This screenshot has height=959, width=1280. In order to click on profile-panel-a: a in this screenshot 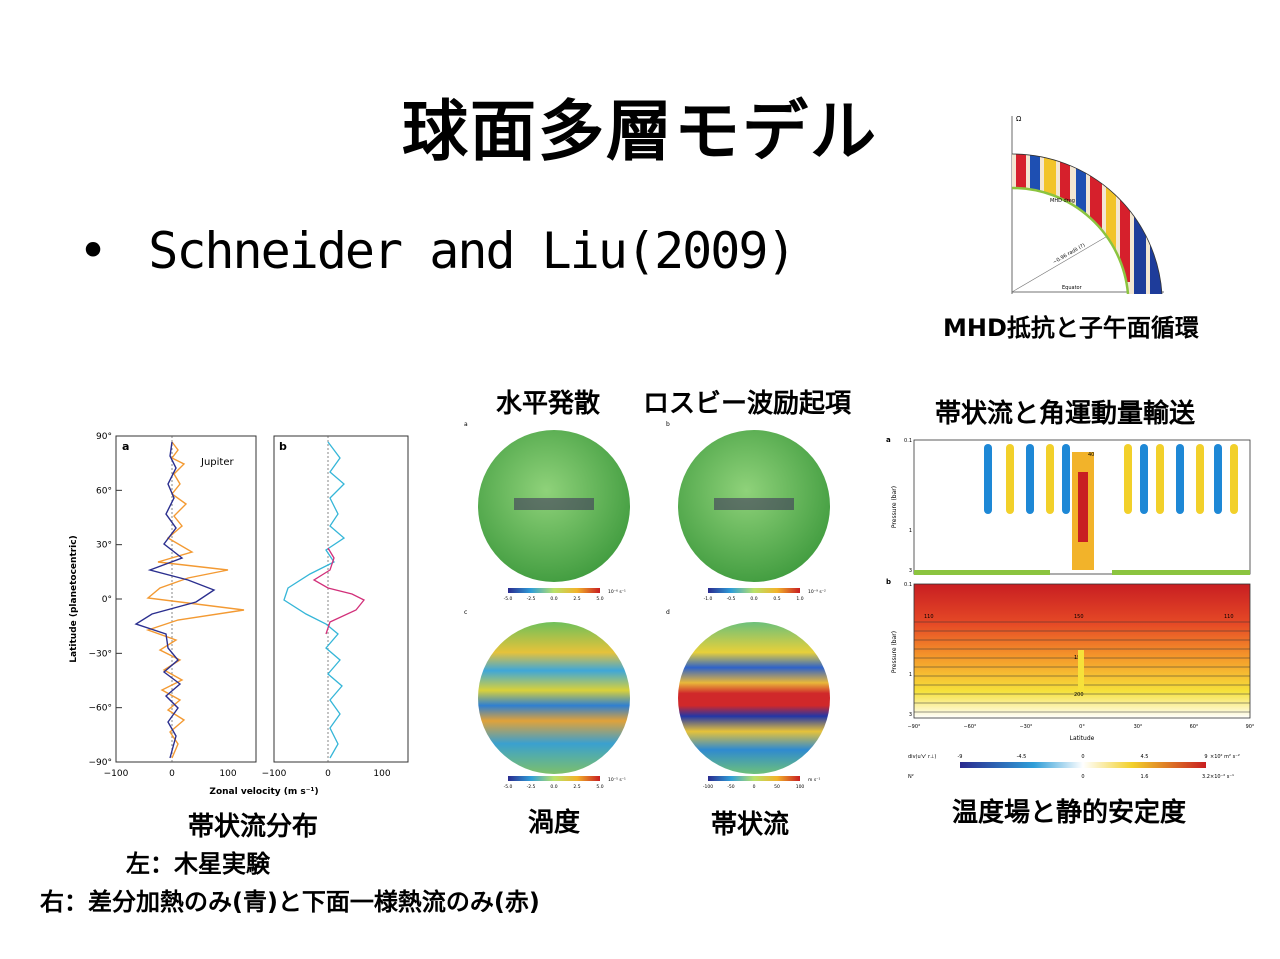, I will do `click(125, 446)`.